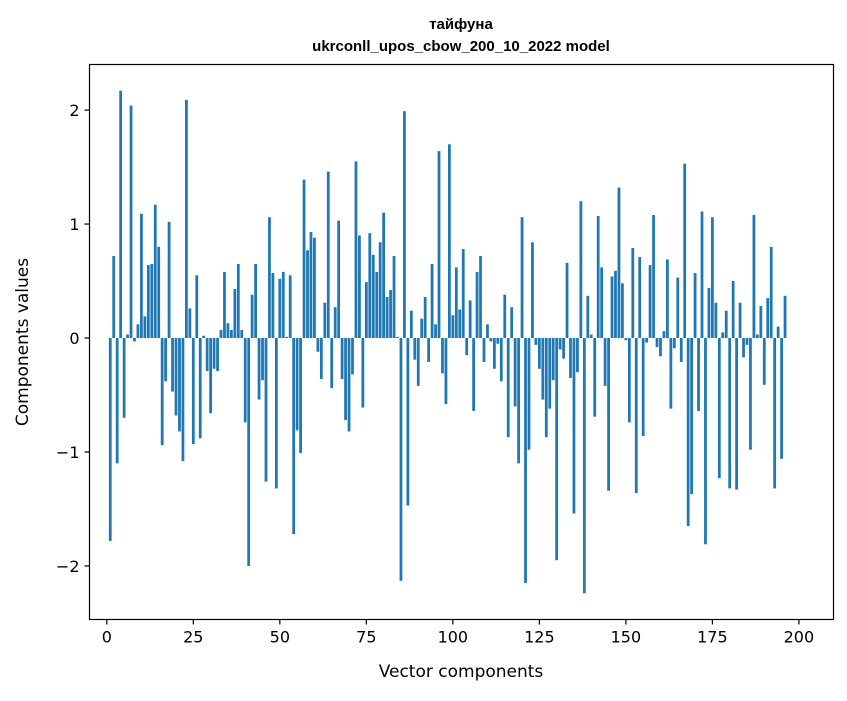  What do you see at coordinates (461, 24) in the screenshot?
I see `chart-title-line-1: тайфуна` at bounding box center [461, 24].